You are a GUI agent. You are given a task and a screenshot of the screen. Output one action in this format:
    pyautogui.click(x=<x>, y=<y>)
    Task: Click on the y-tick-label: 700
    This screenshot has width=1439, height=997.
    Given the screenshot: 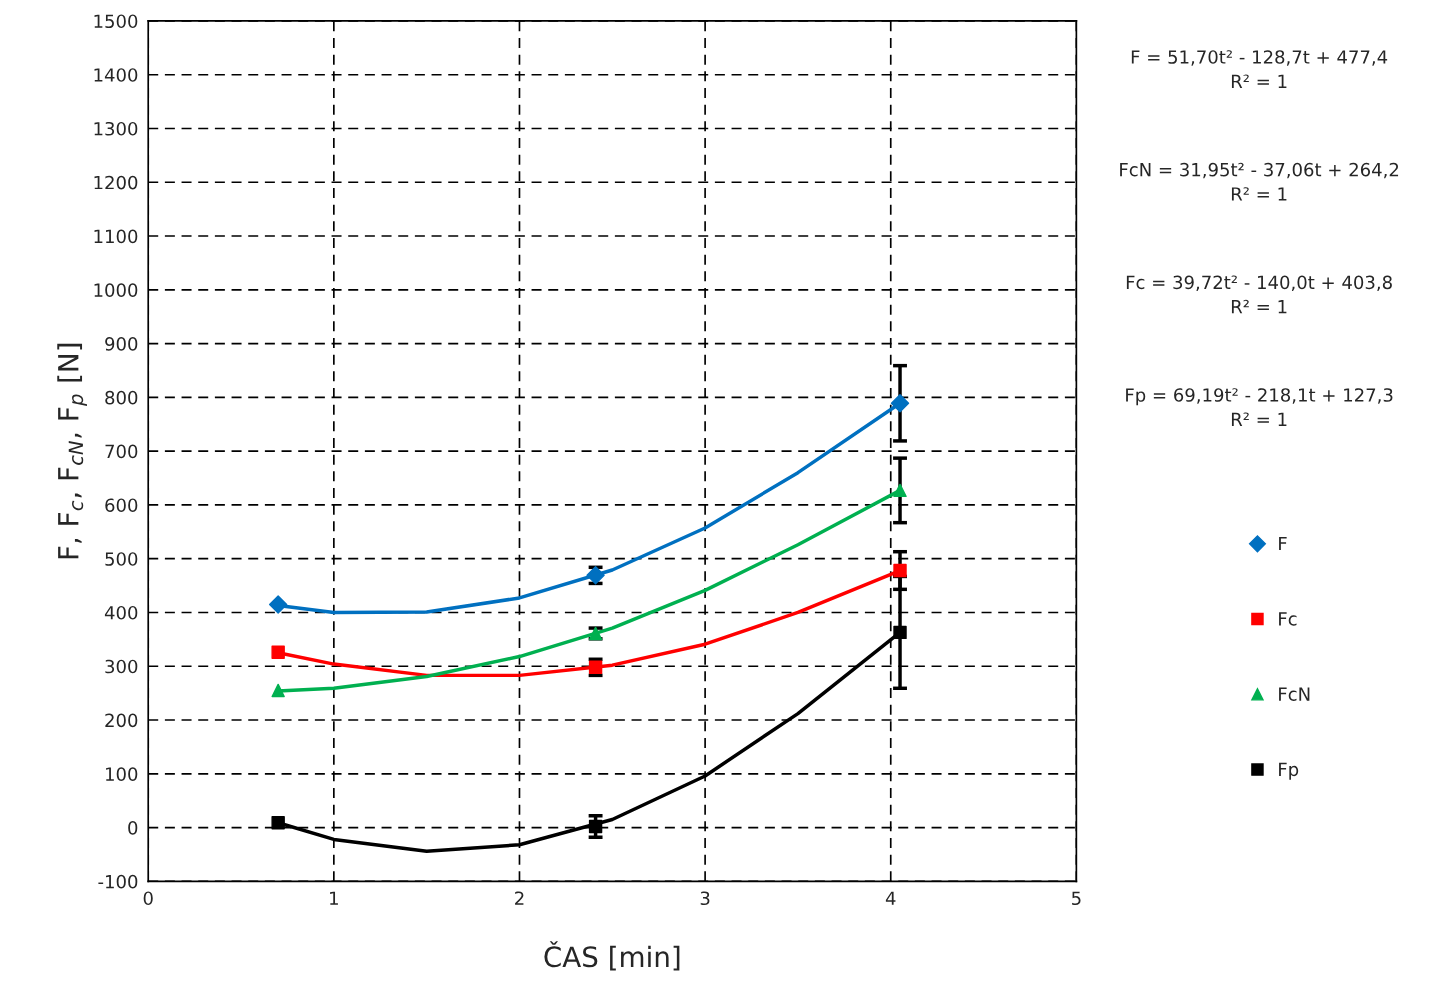 What is the action you would take?
    pyautogui.click(x=121, y=451)
    